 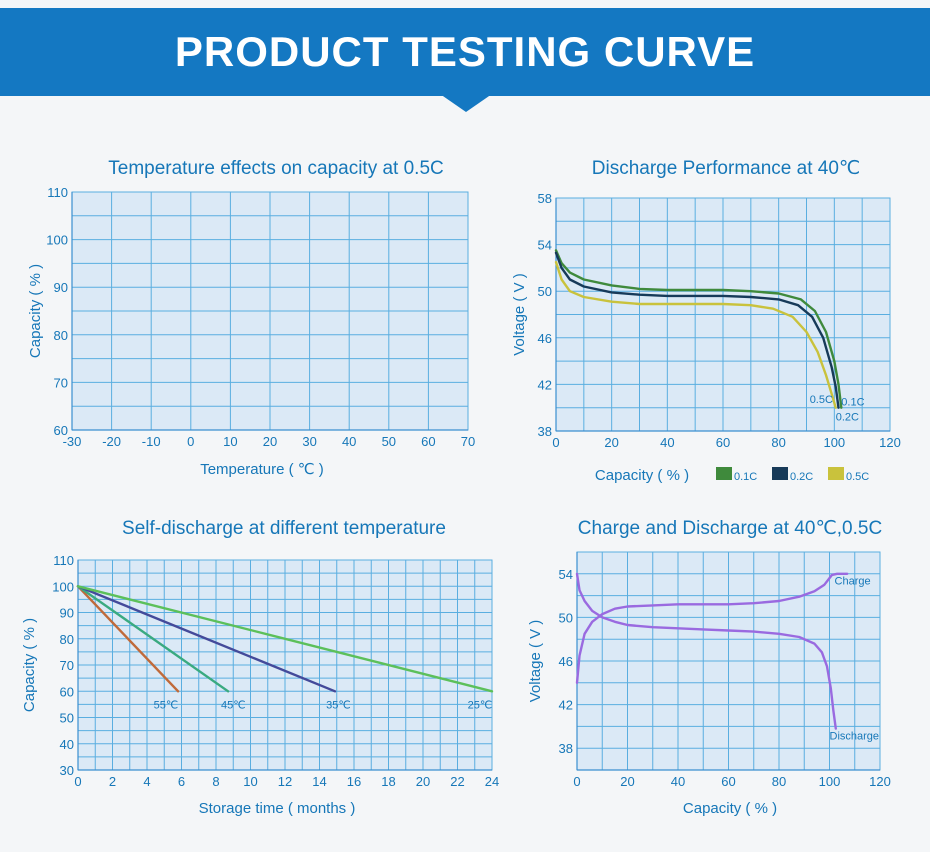 I want to click on x-tick-label: 30, so click(x=309, y=441).